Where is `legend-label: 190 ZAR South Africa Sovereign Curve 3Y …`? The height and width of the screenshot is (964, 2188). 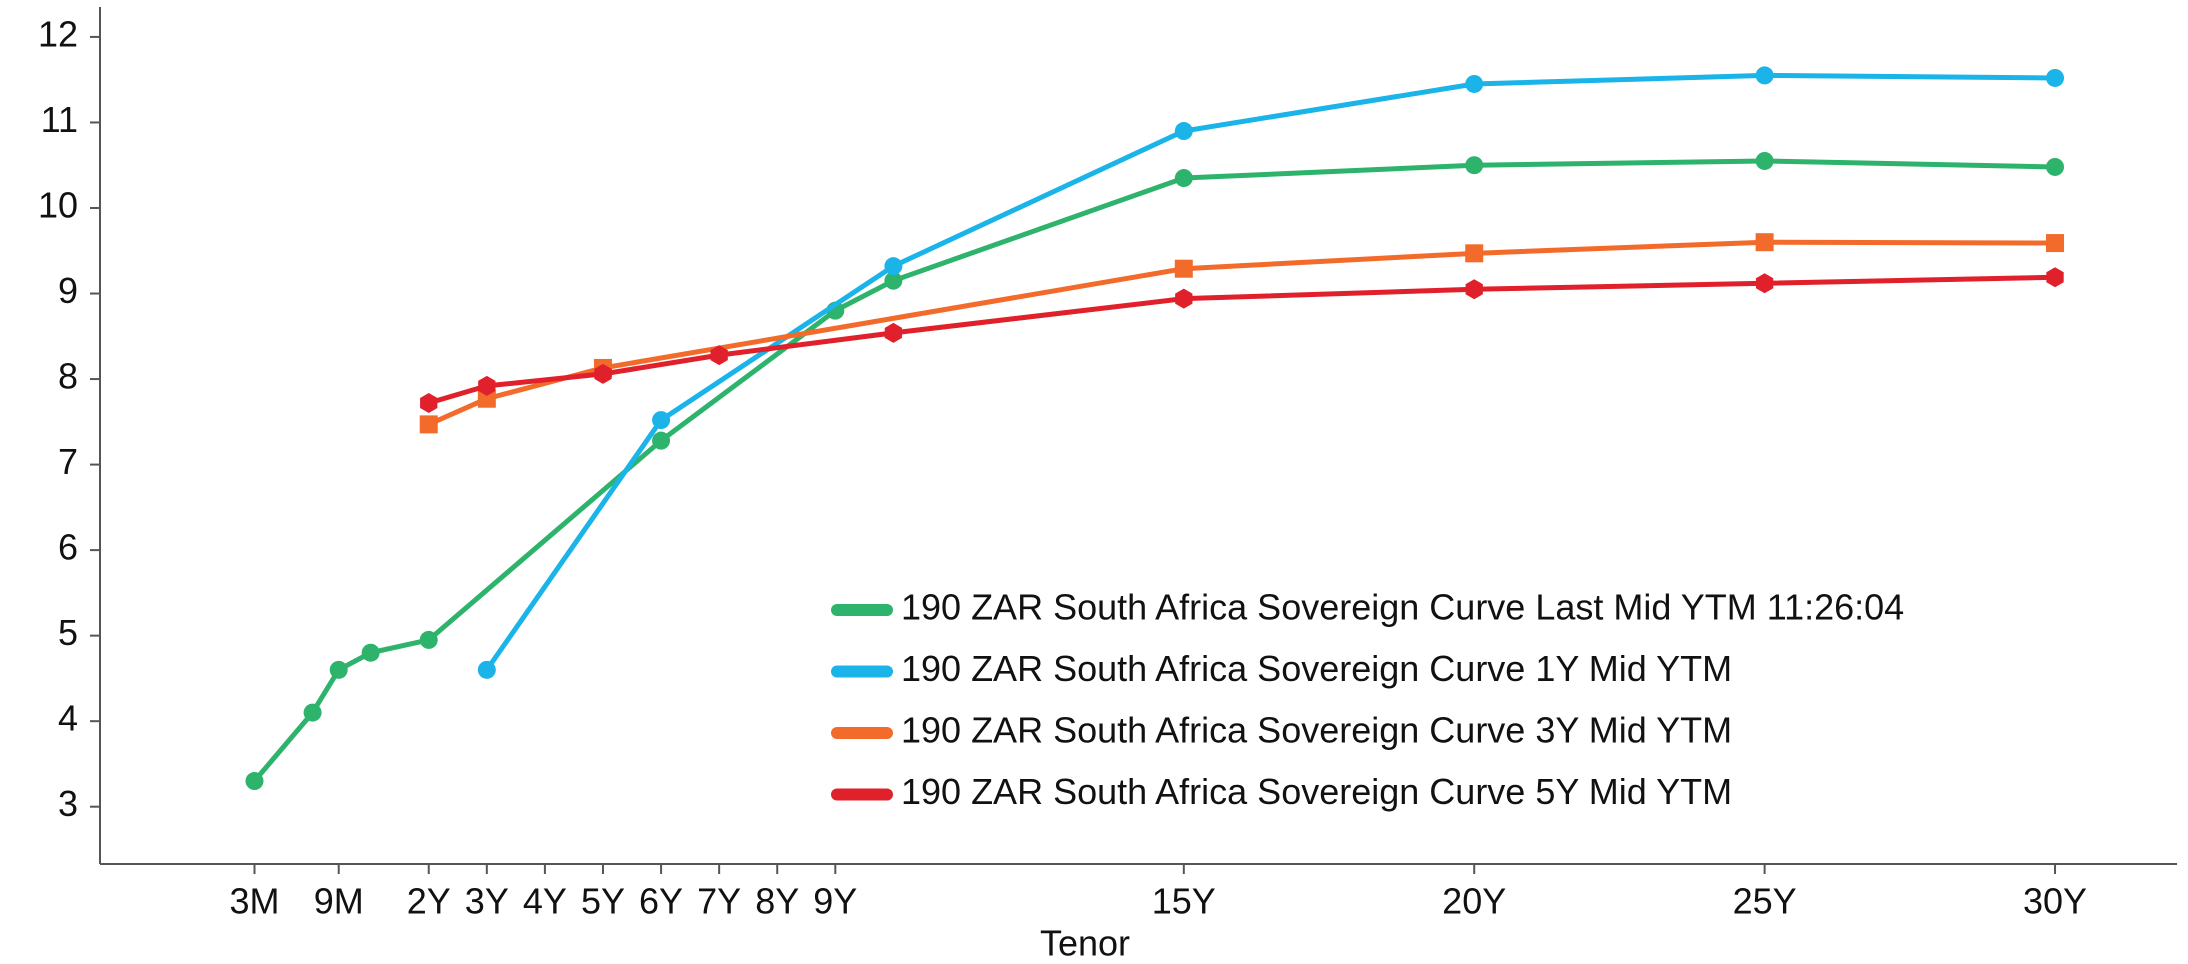
legend-label: 190 ZAR South Africa Sovereign Curve 3Y … is located at coordinates (1316, 730).